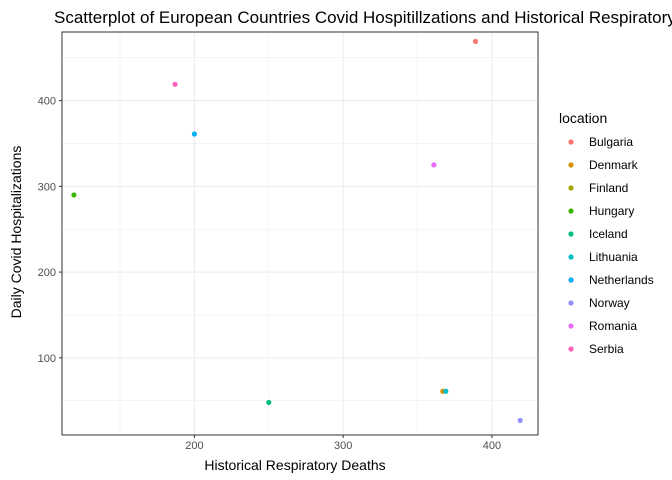 The height and width of the screenshot is (480, 672). I want to click on legend-item-finland: Finland, so click(598, 188).